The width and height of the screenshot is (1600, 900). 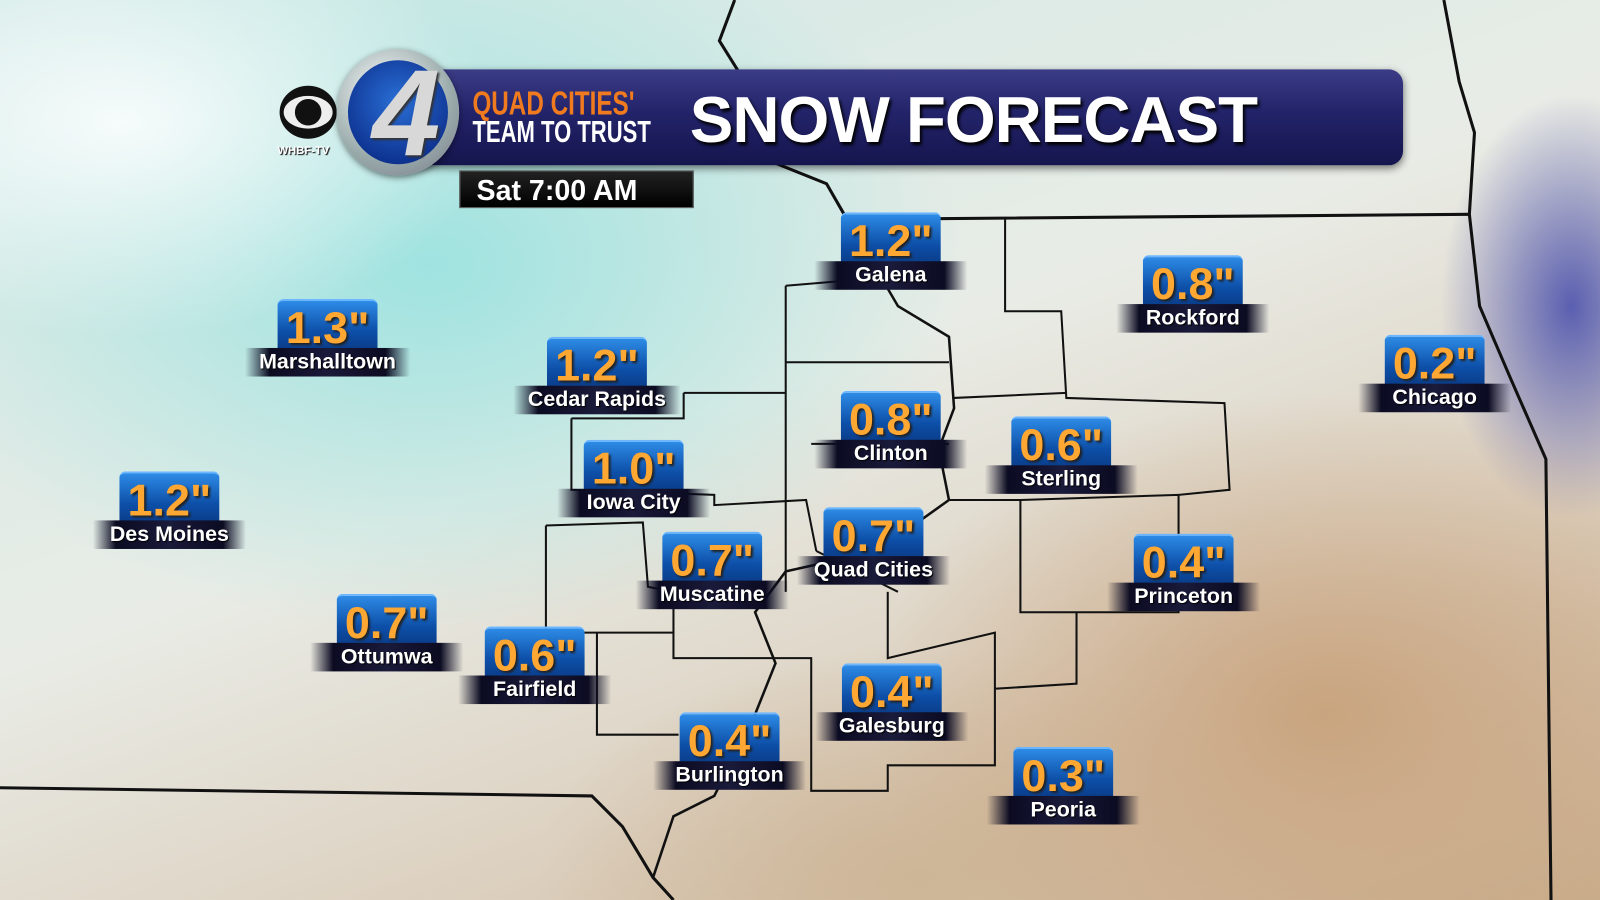 I want to click on city-marker-galena: 1.2" Galena, so click(x=891, y=251).